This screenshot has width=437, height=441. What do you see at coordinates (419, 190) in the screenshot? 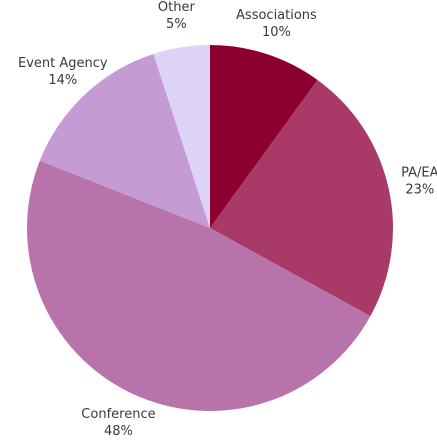
I see `slice-value: 23%` at bounding box center [419, 190].